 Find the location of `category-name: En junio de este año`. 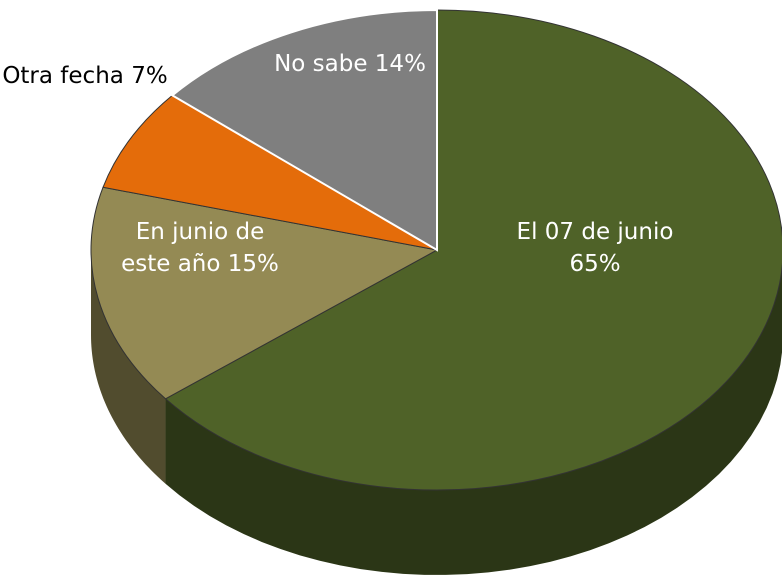

category-name: En junio de este año is located at coordinates (193, 248).